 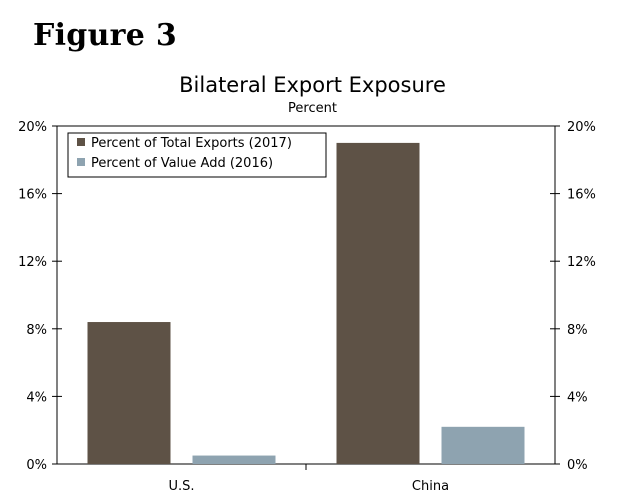 I want to click on legend-box, so click(x=197, y=155).